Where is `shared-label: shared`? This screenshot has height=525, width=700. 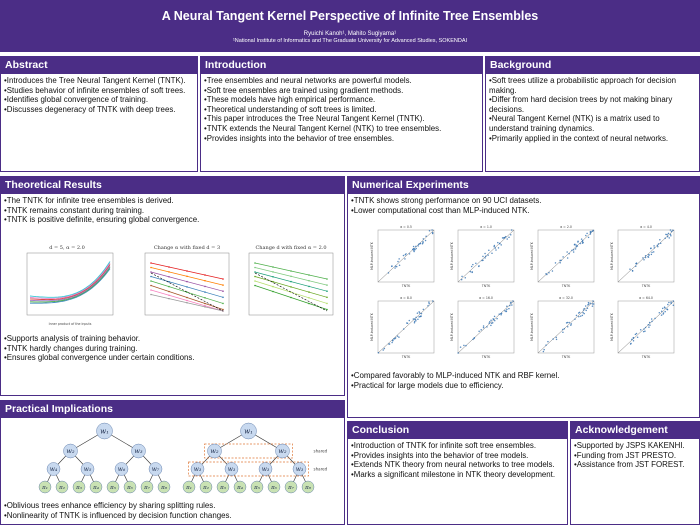
shared-label: shared is located at coordinates (321, 469).